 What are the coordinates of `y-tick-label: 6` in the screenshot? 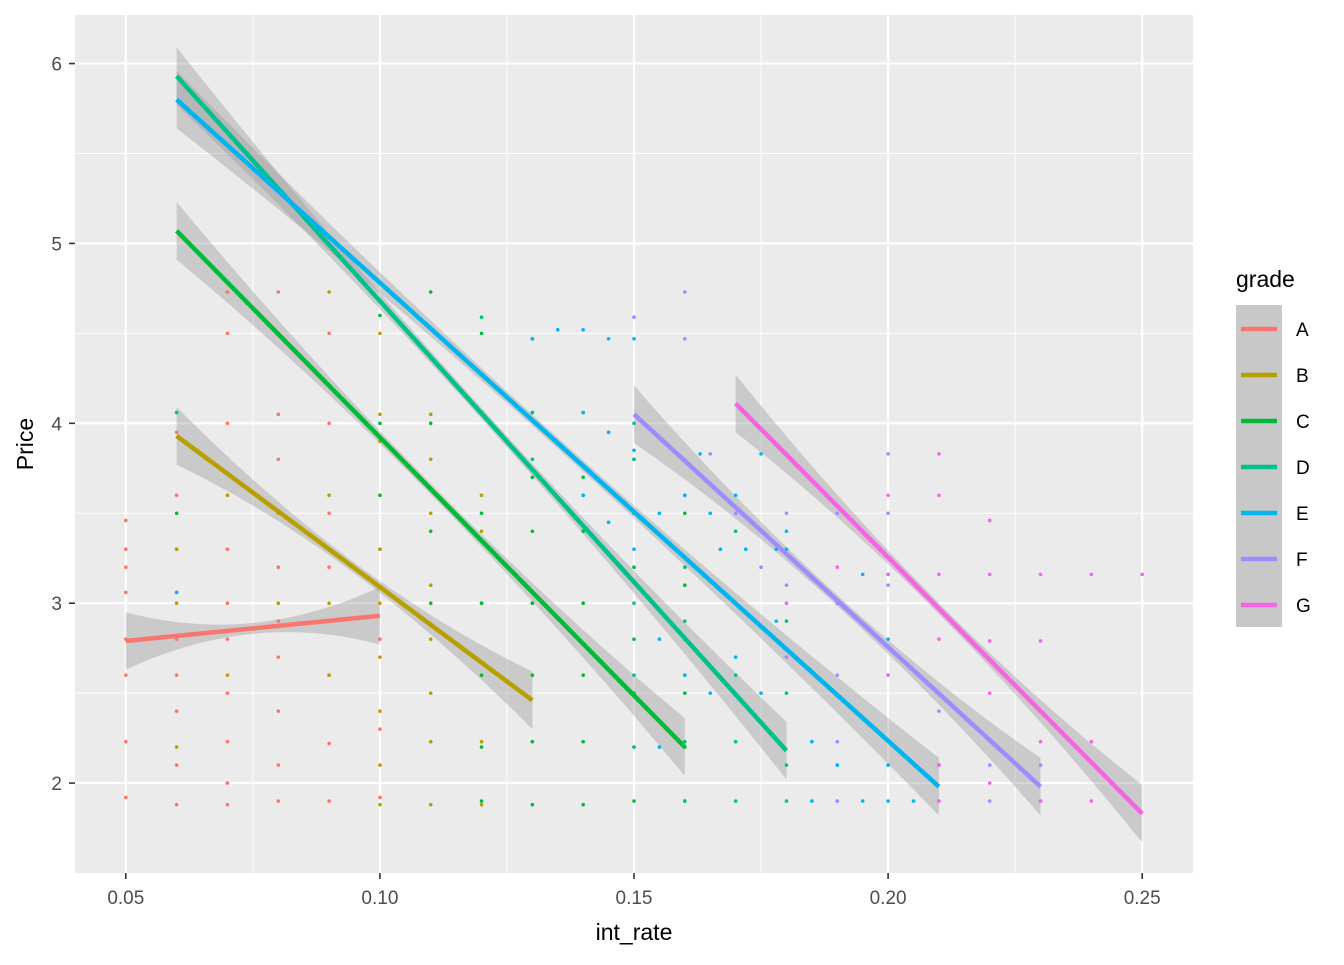 It's located at (56, 65).